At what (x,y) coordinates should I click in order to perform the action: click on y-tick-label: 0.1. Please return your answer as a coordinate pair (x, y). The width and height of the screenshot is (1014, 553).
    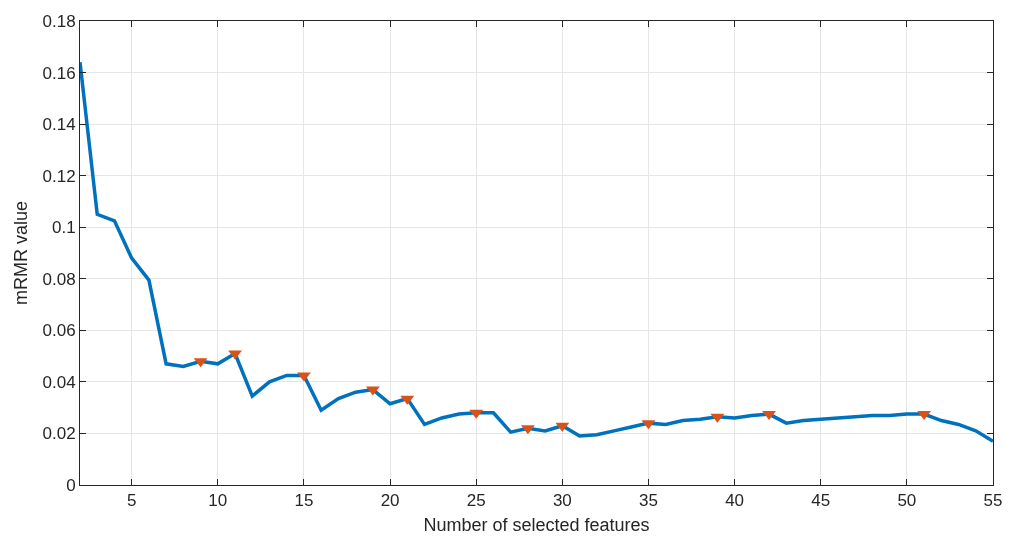
    Looking at the image, I should click on (63, 228).